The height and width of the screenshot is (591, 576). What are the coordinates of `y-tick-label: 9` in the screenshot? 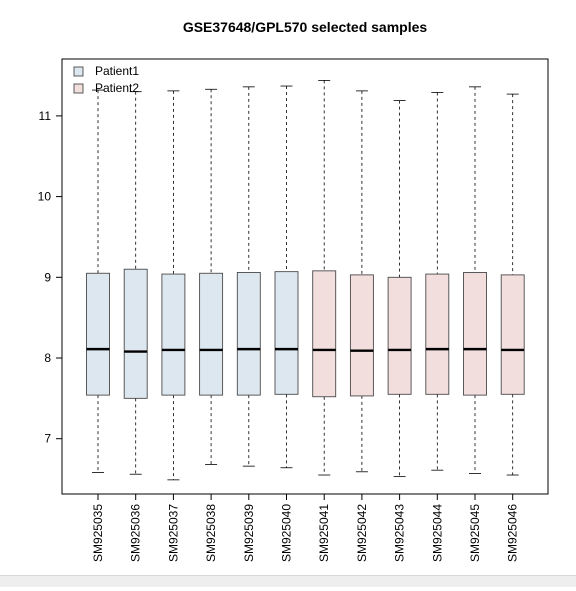 It's located at (47, 277).